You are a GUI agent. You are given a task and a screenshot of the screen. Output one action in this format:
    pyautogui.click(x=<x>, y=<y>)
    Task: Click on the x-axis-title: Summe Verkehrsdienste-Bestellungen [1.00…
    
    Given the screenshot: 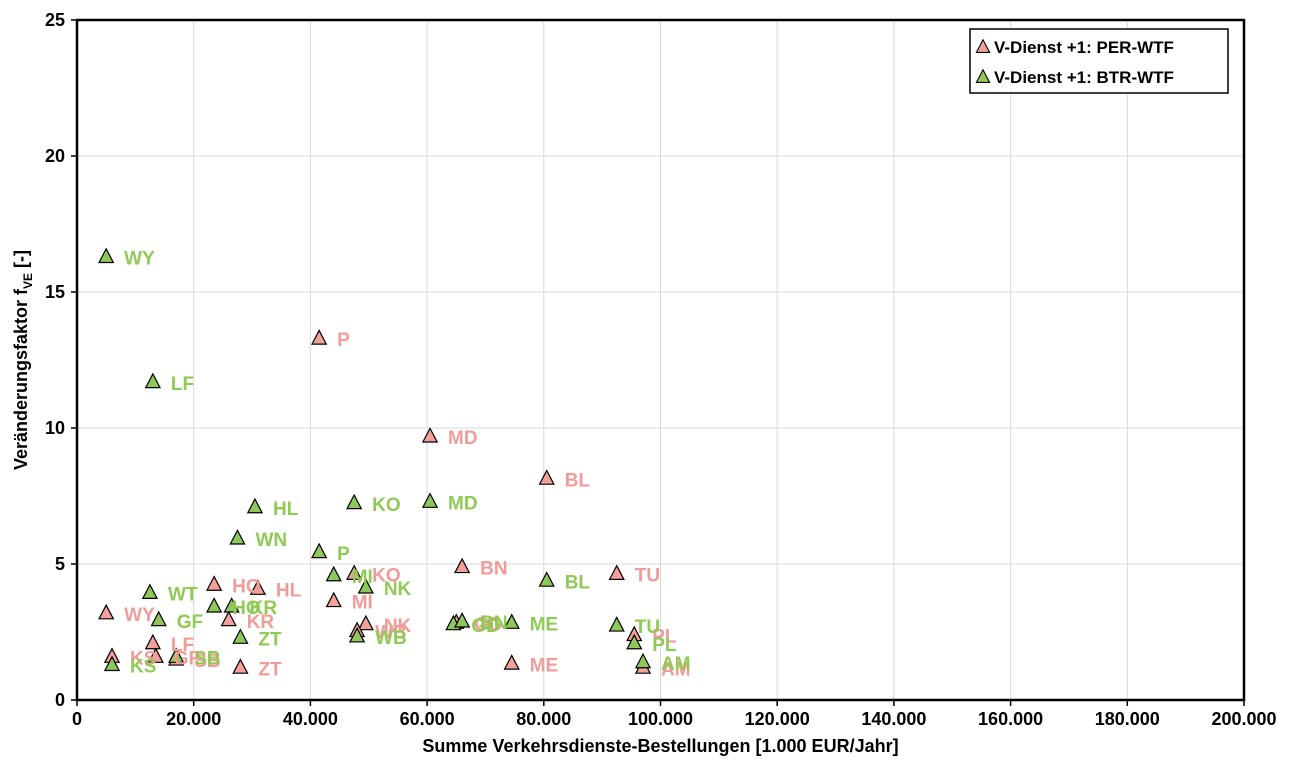 What is the action you would take?
    pyautogui.click(x=660, y=746)
    